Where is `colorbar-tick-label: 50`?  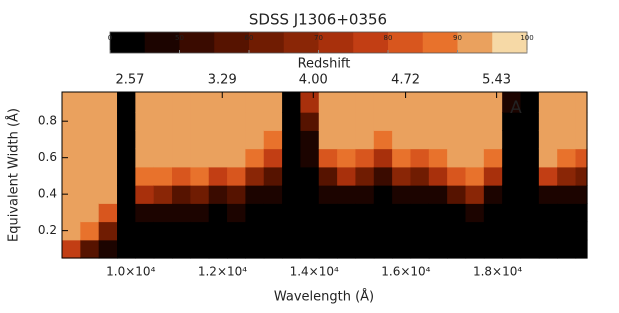
colorbar-tick-label: 50 is located at coordinates (179, 38).